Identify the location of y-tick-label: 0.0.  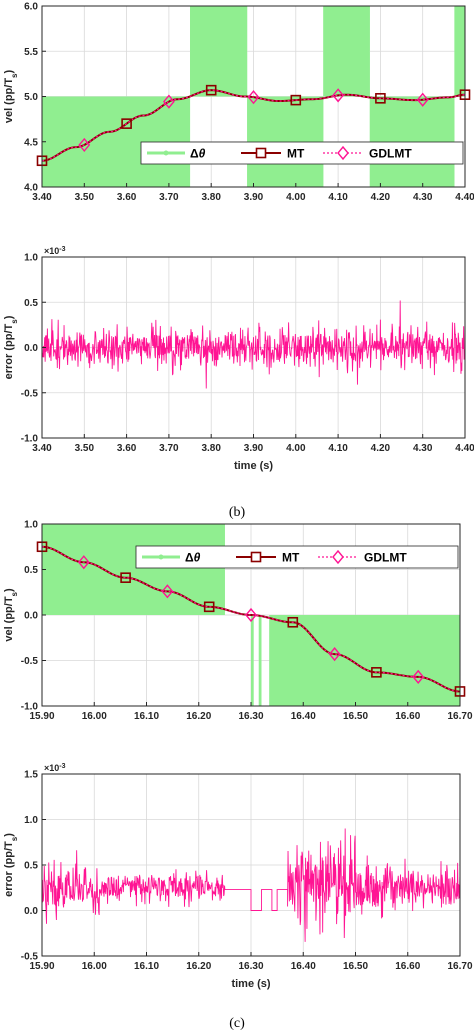
(31, 616).